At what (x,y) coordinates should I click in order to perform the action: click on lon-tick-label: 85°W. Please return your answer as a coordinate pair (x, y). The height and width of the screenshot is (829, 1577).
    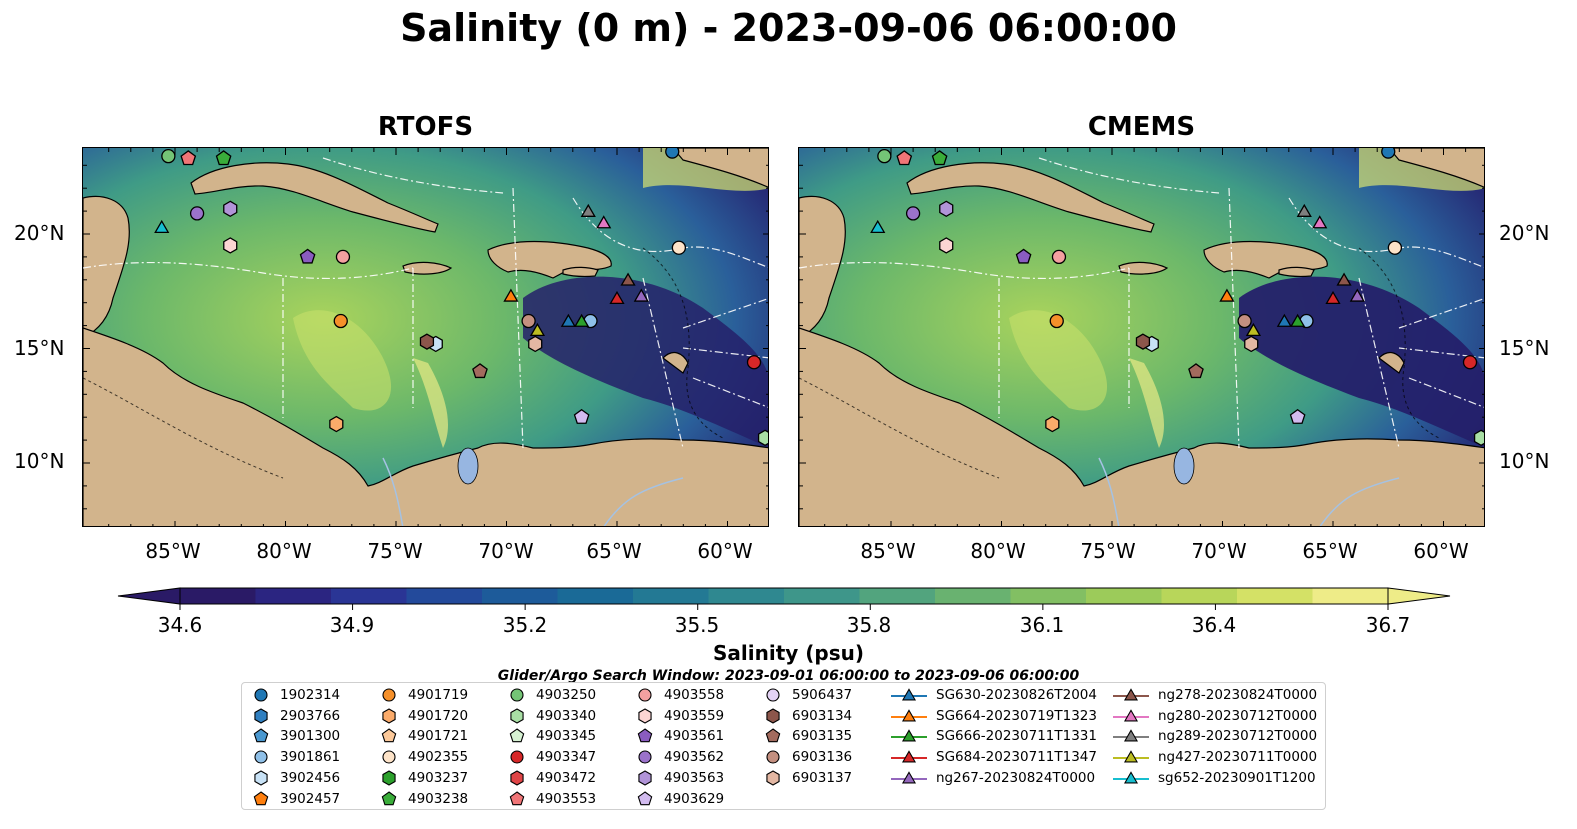
    Looking at the image, I should click on (888, 551).